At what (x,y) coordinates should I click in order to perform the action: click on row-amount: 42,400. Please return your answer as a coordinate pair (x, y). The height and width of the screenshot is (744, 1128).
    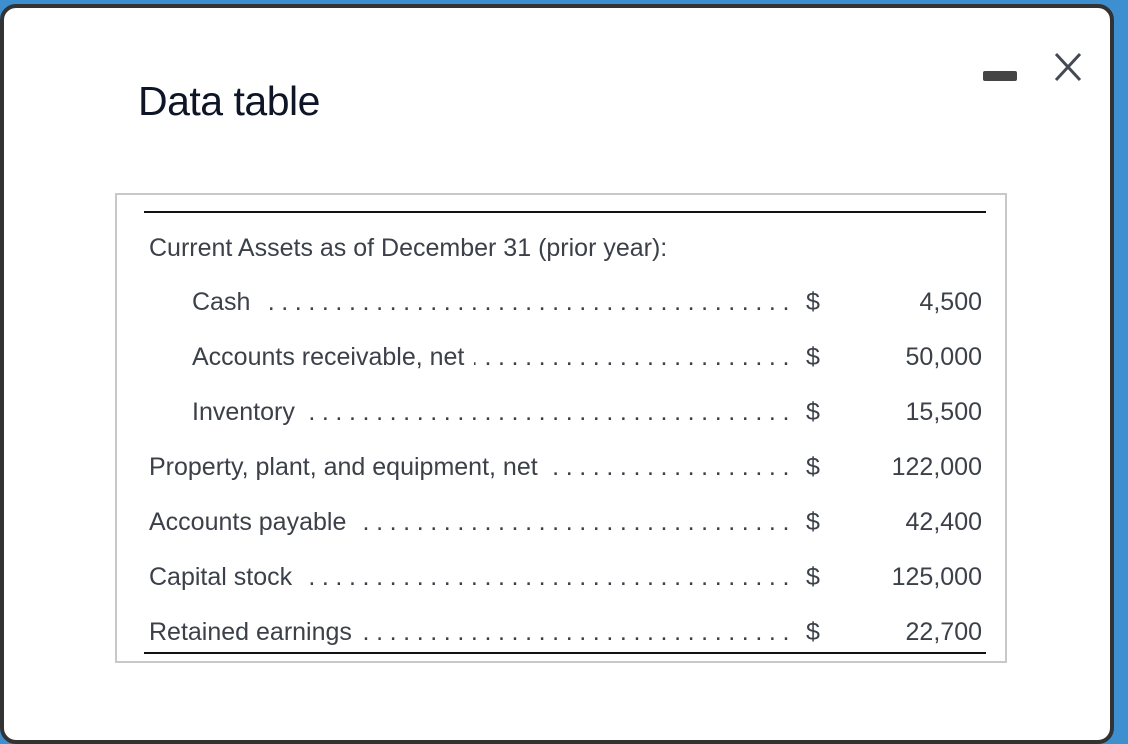
    Looking at the image, I should click on (943, 522).